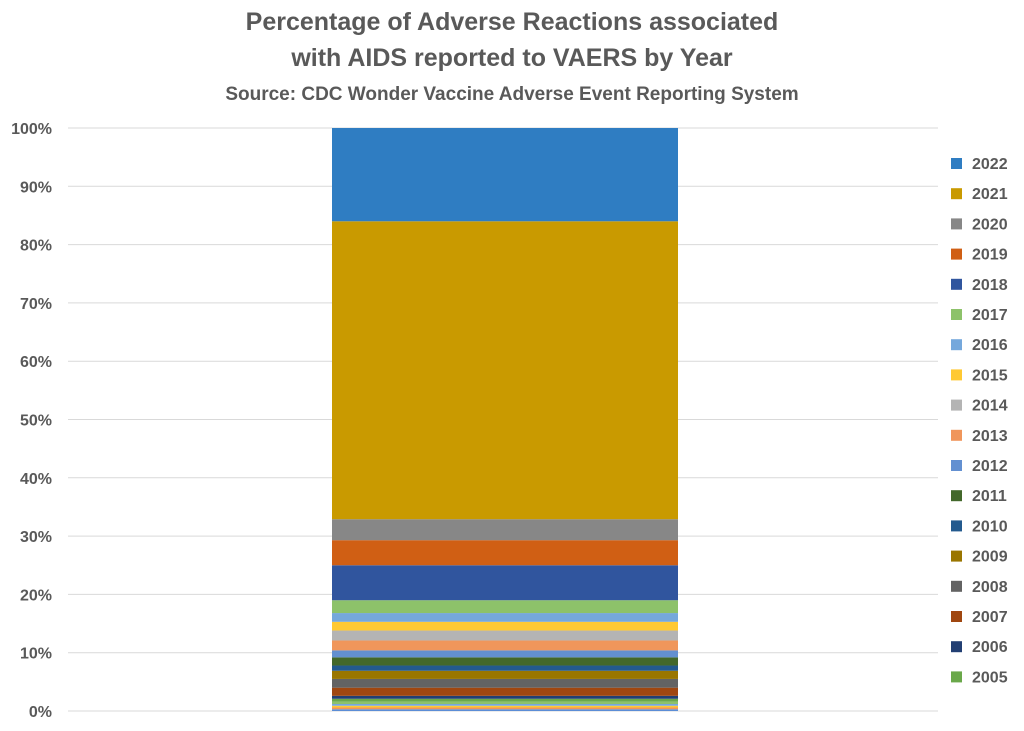 The image size is (1024, 731). I want to click on legend-swatch-2014, so click(956, 405).